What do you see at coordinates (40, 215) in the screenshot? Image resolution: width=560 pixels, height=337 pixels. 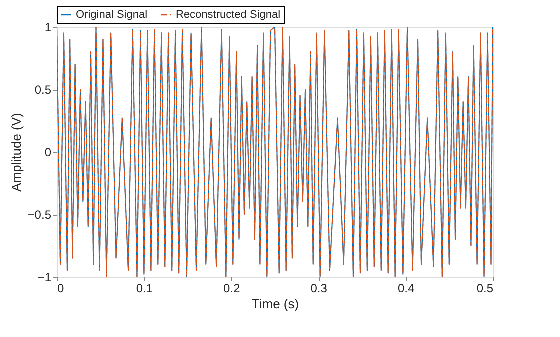 I see `y-tick-label: −0.5` at bounding box center [40, 215].